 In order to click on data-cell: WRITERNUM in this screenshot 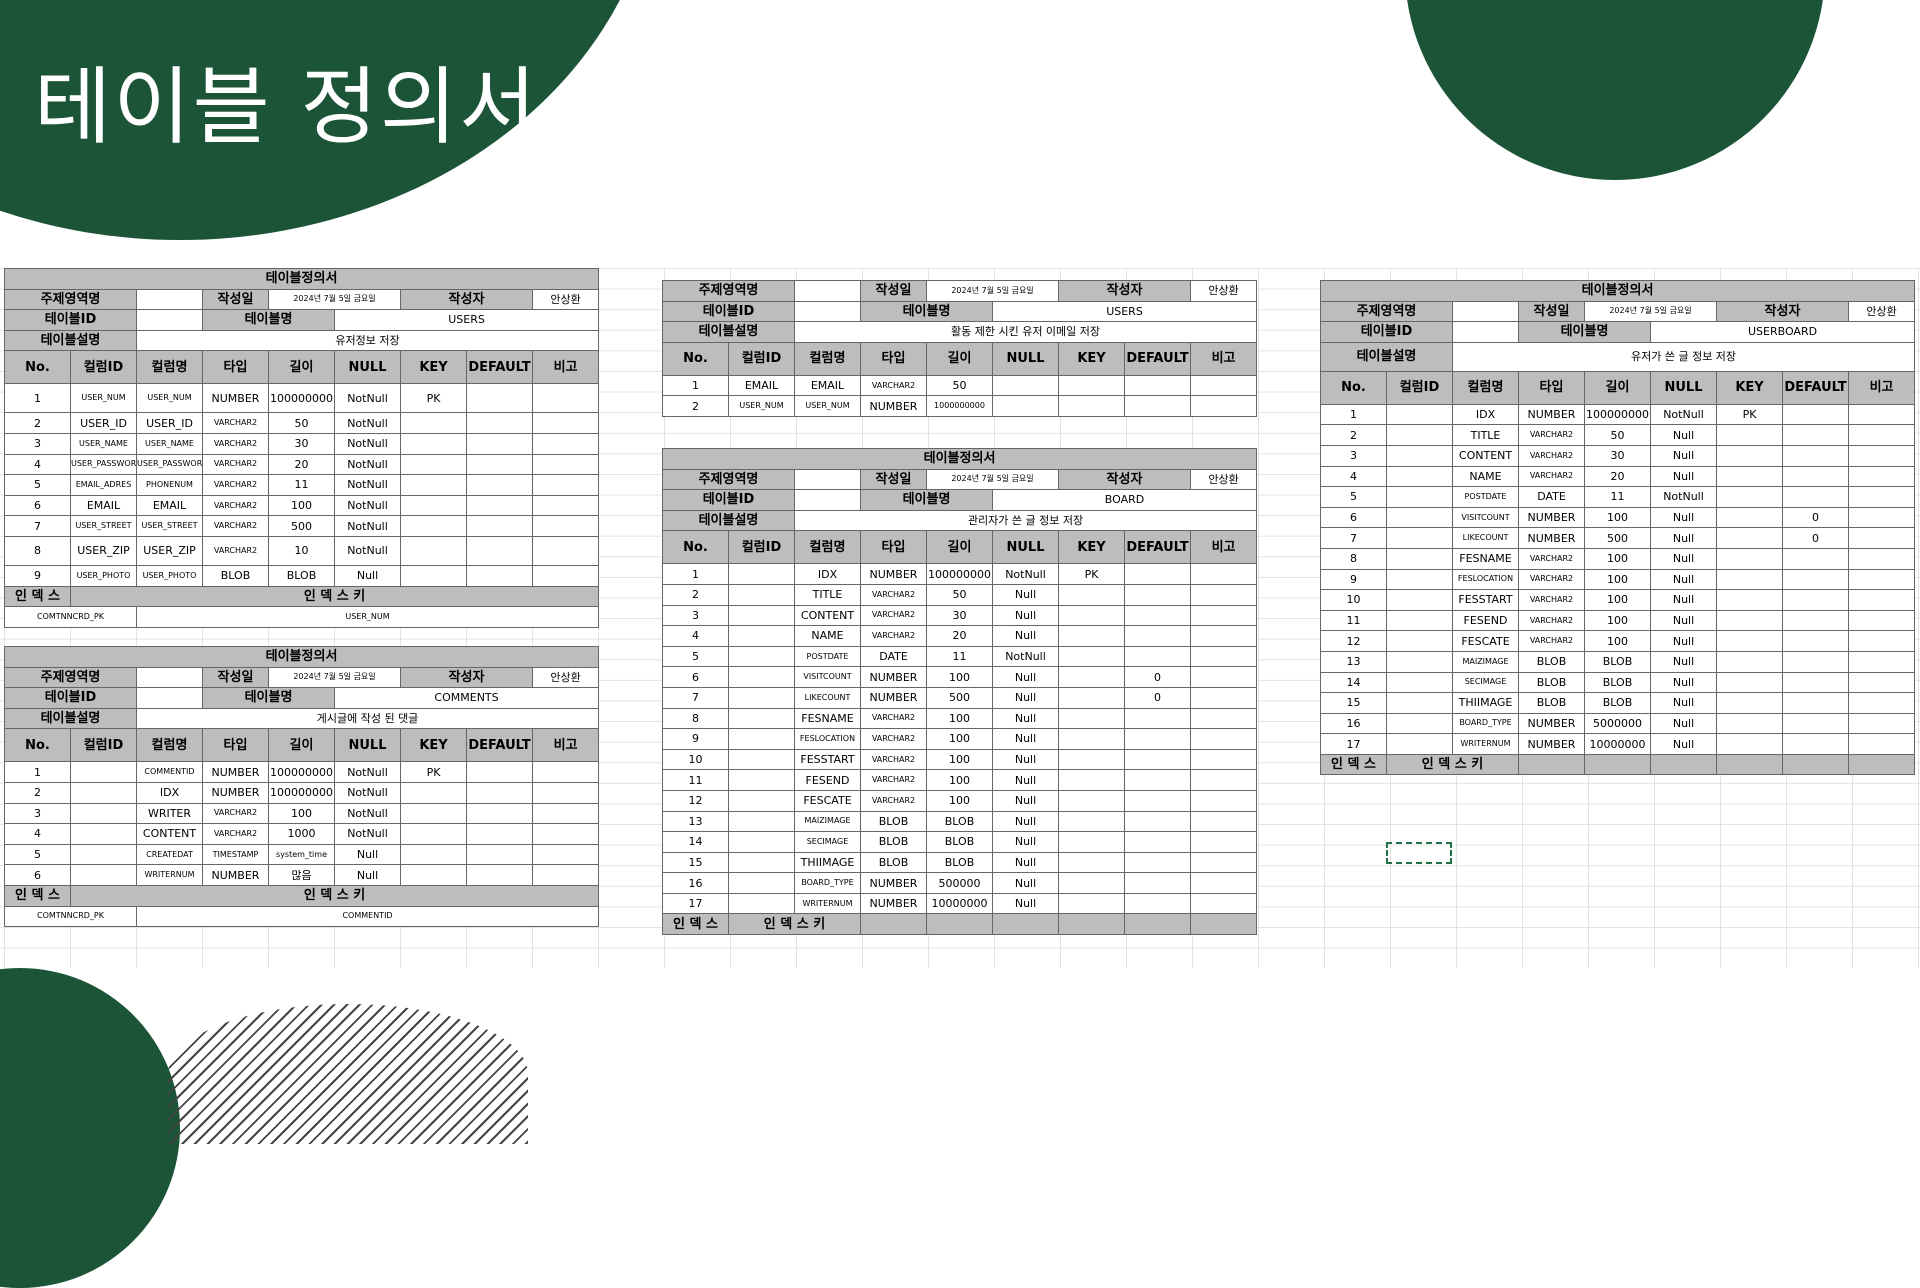, I will do `click(169, 875)`.